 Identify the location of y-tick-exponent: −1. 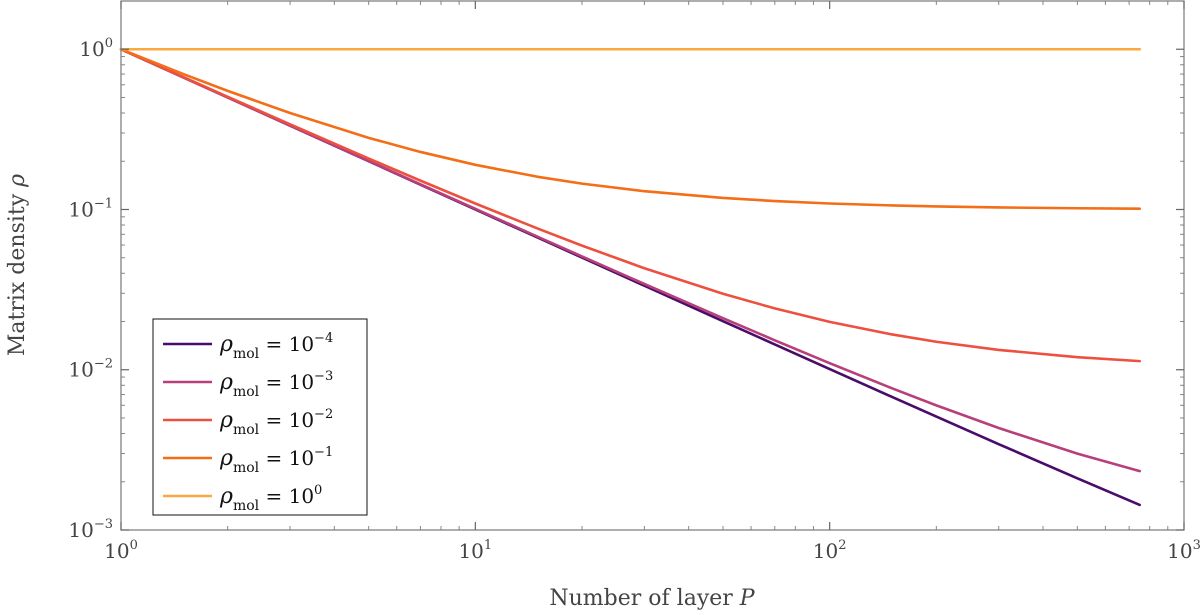
(103, 203).